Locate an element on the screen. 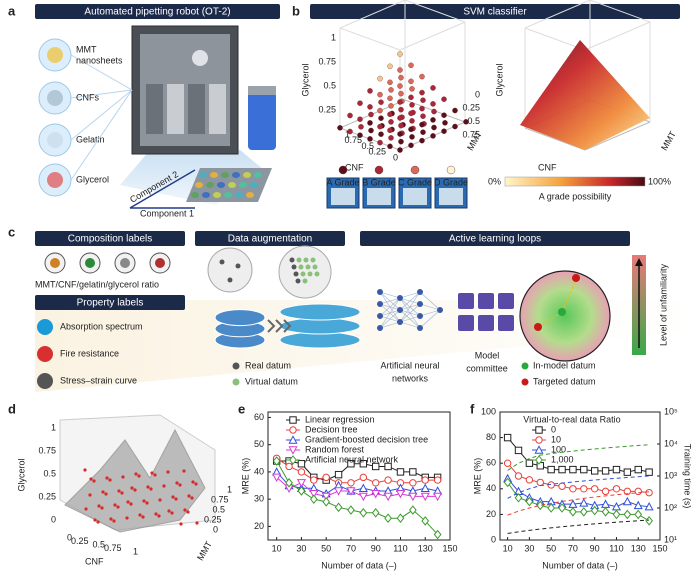 Image resolution: width=700 pixels, height=576 pixels. y-tick-label: 20 is located at coordinates (259, 526).